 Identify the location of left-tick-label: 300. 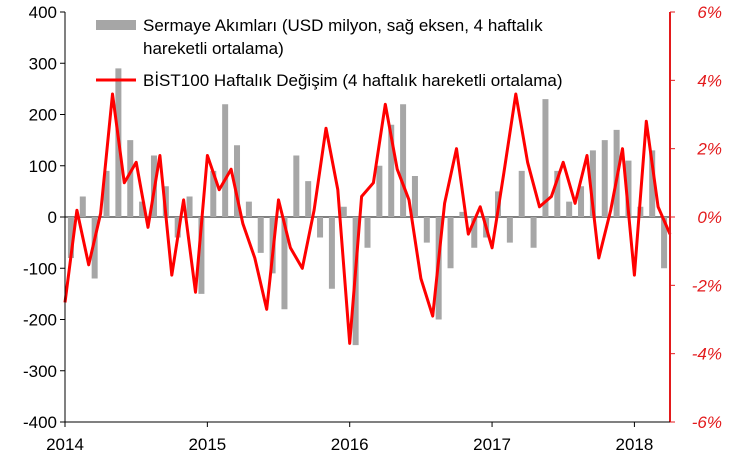
(43, 63).